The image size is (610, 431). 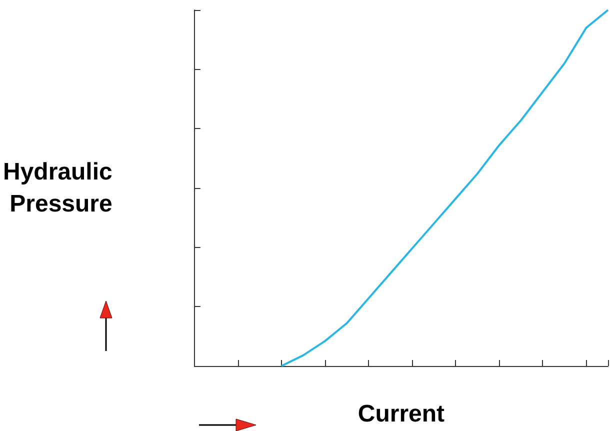 What do you see at coordinates (401, 414) in the screenshot?
I see `x-axis-title: Current` at bounding box center [401, 414].